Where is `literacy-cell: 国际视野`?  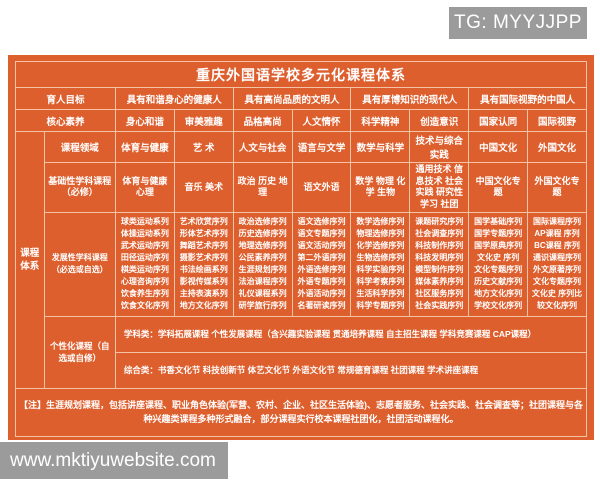
literacy-cell: 国际视野 is located at coordinates (557, 120).